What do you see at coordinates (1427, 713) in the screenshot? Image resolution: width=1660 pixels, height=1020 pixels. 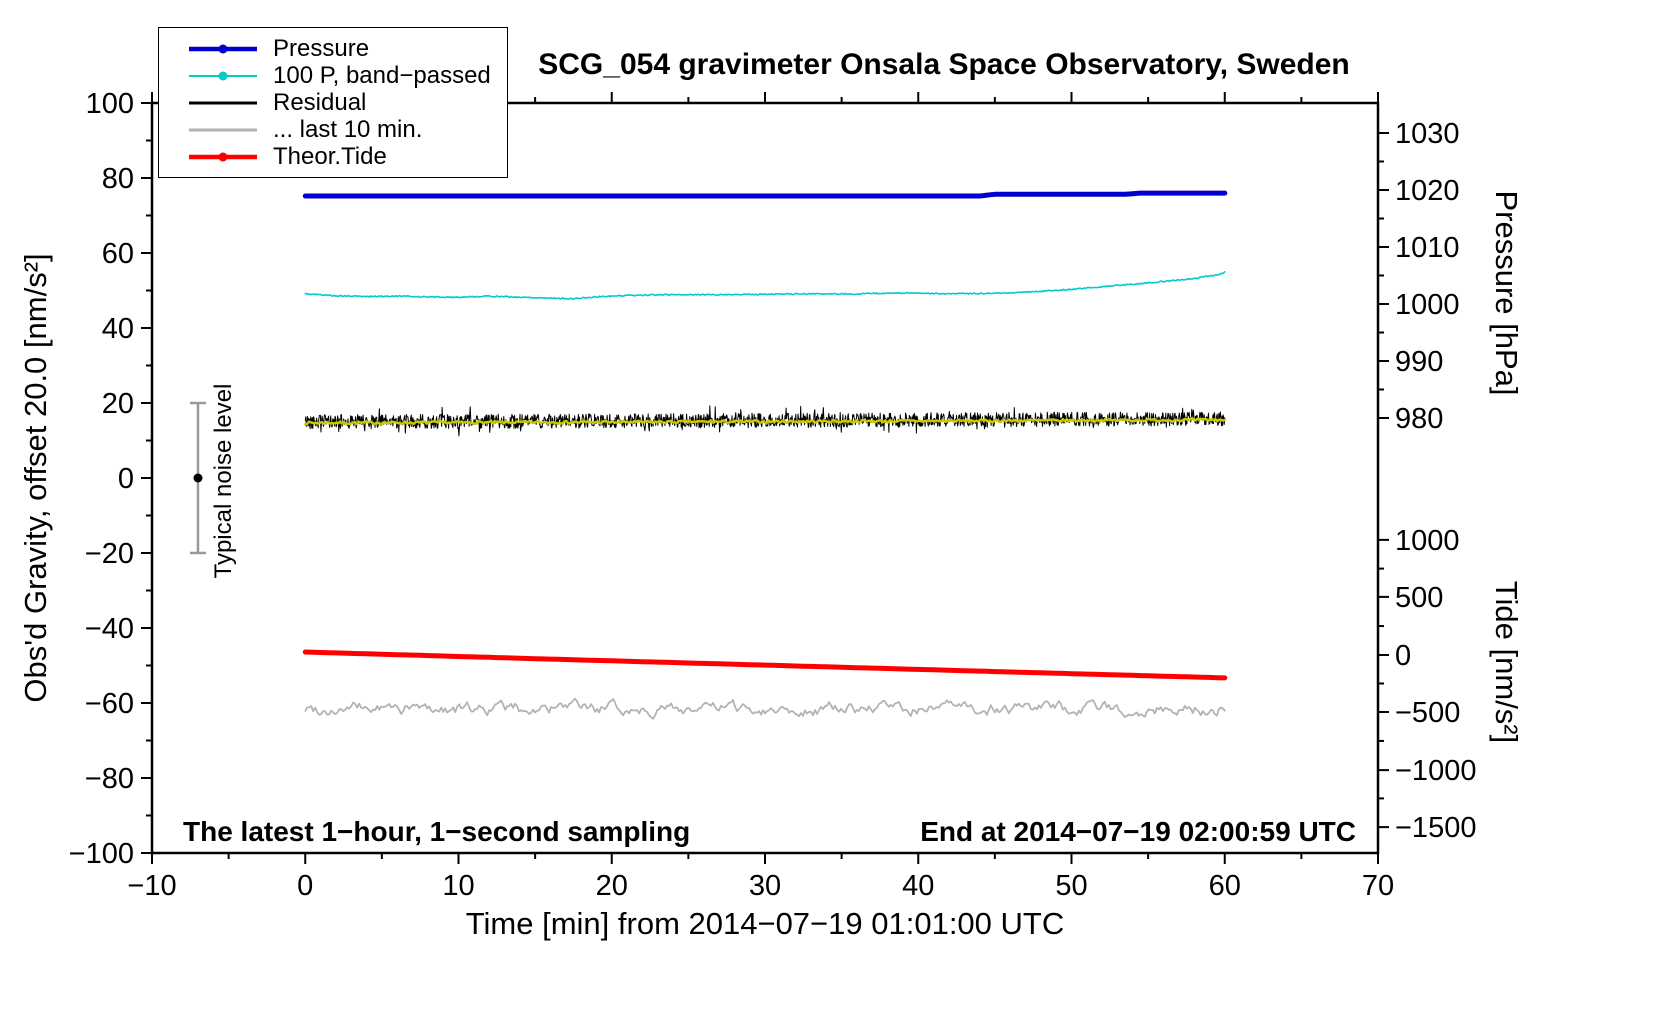 I see `tide-tick-label: −500` at bounding box center [1427, 713].